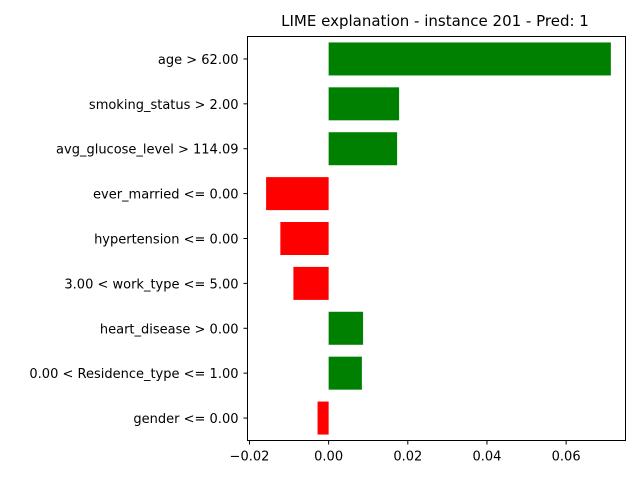 Image resolution: width=640 pixels, height=485 pixels. What do you see at coordinates (166, 240) in the screenshot?
I see `y-tick-label: hypertension <= 0.00` at bounding box center [166, 240].